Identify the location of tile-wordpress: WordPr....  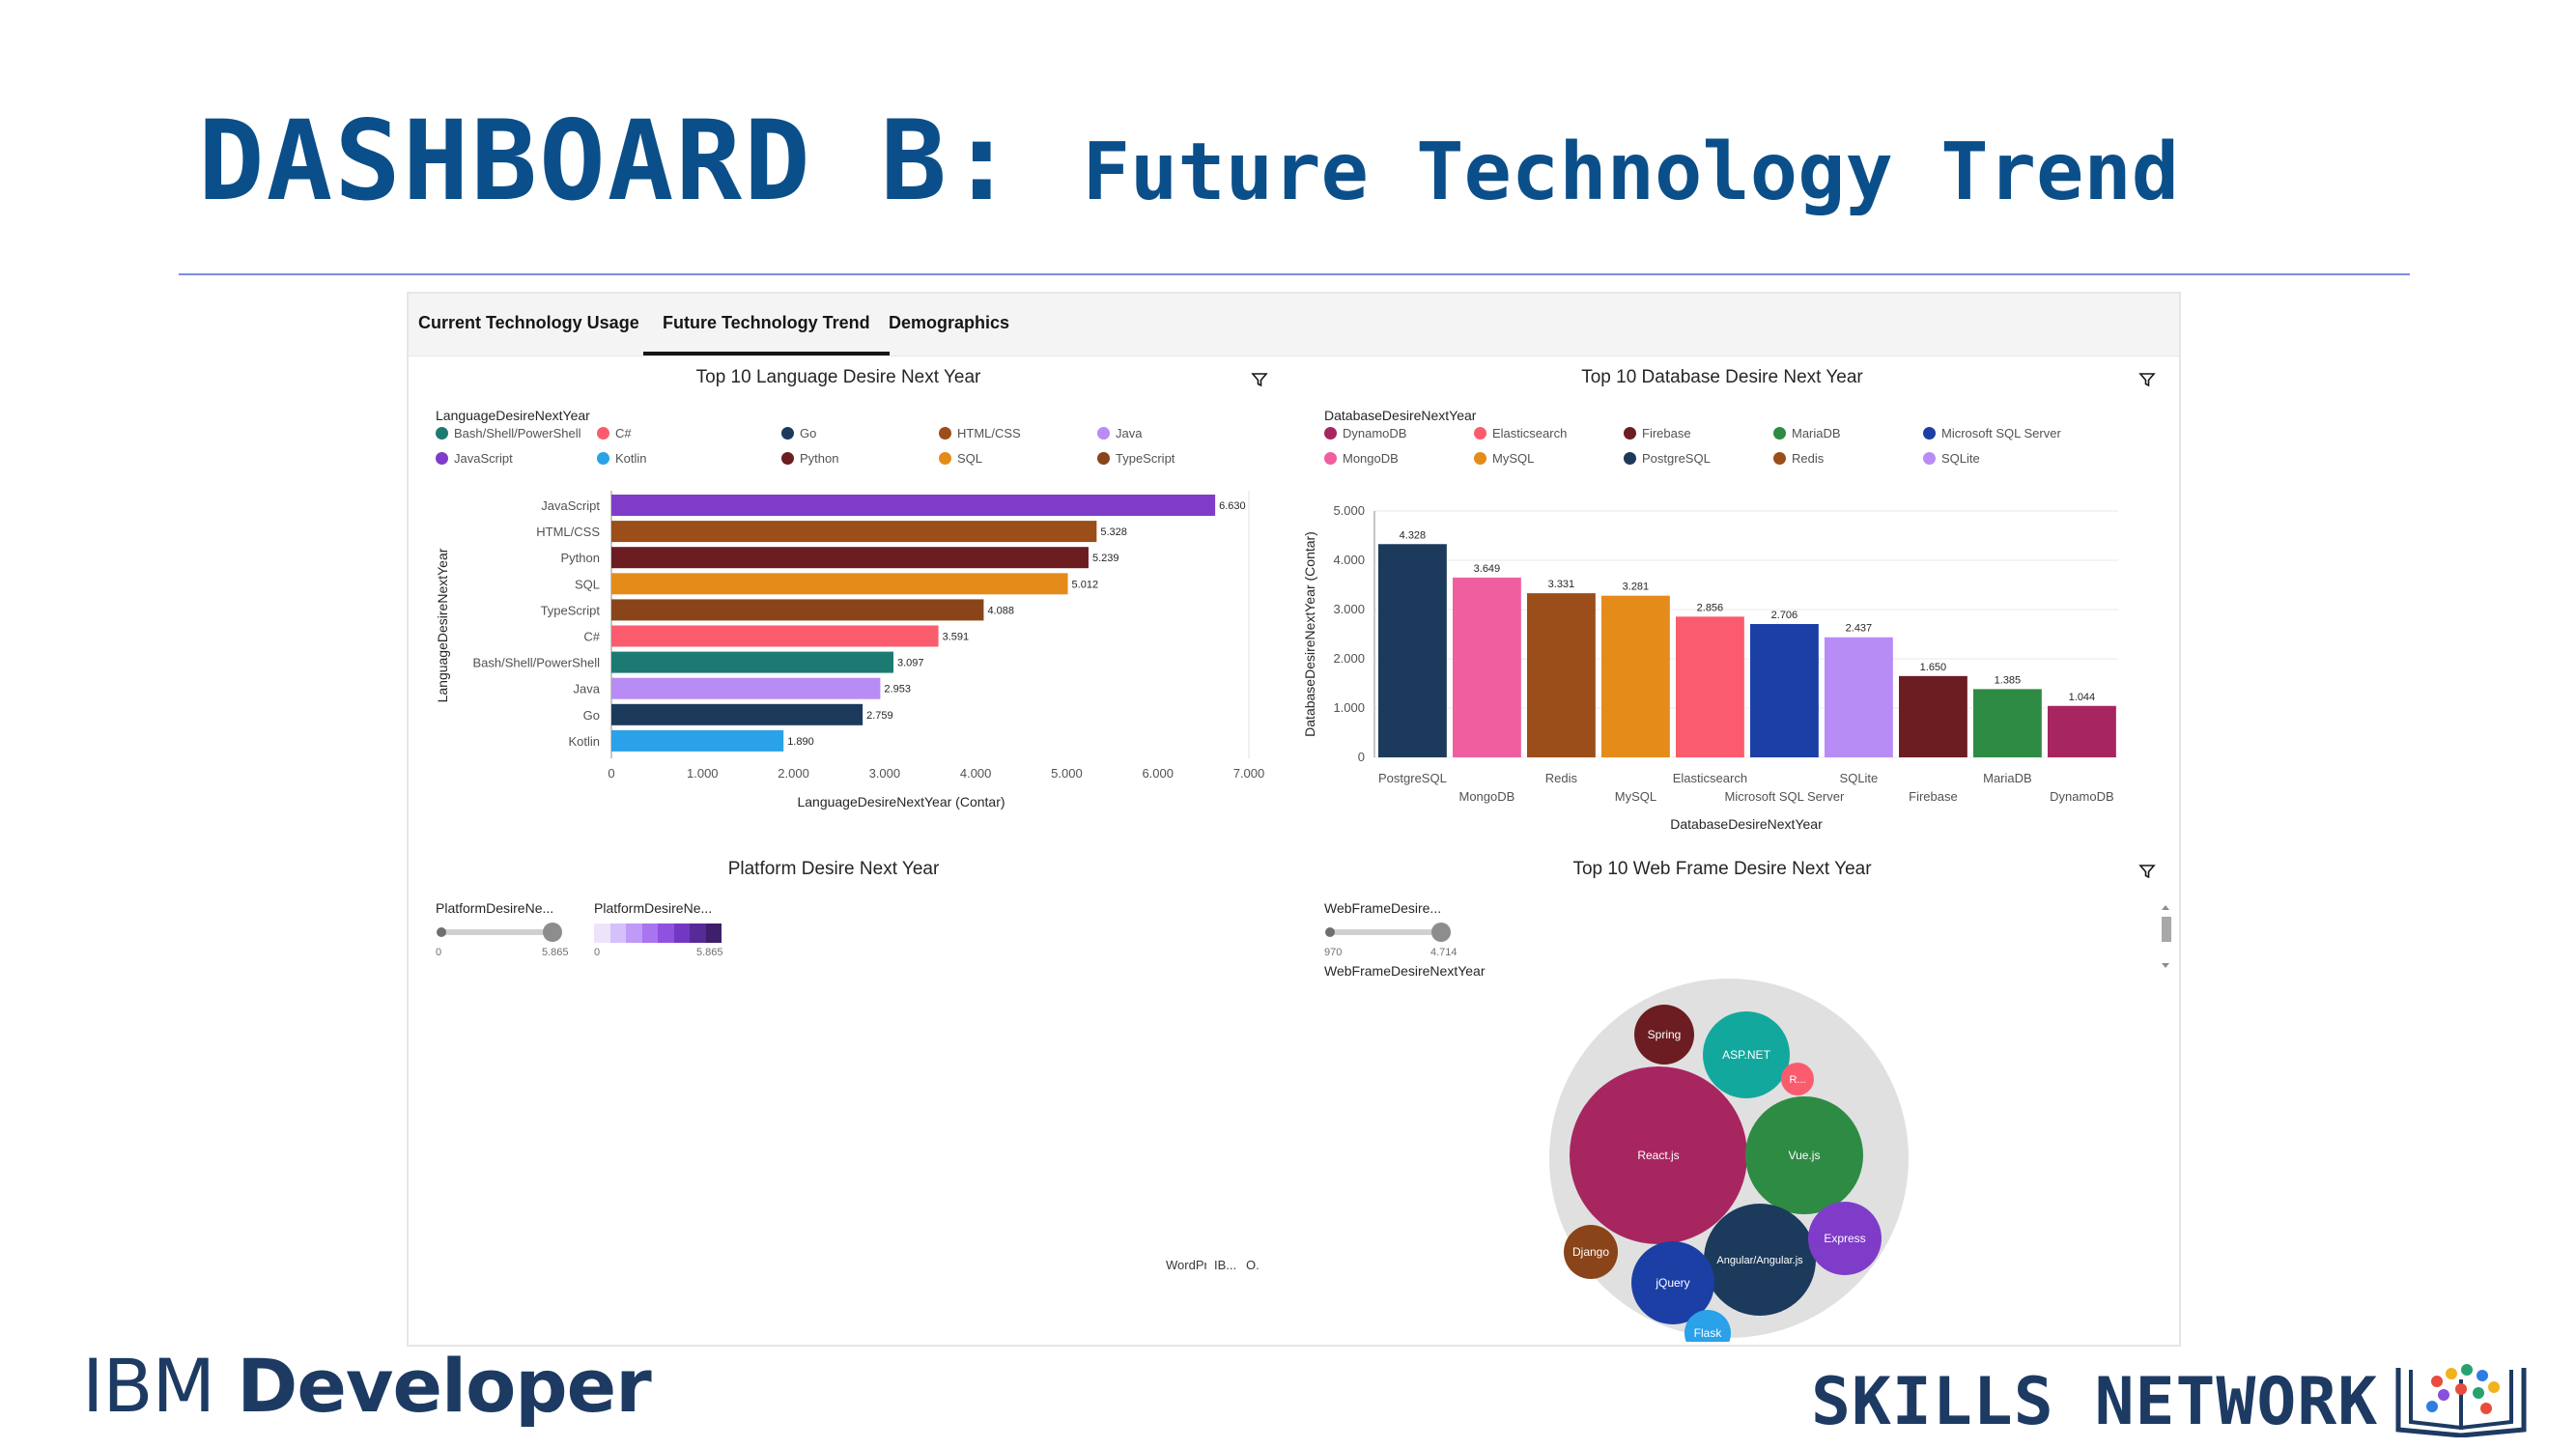
(1186, 1293).